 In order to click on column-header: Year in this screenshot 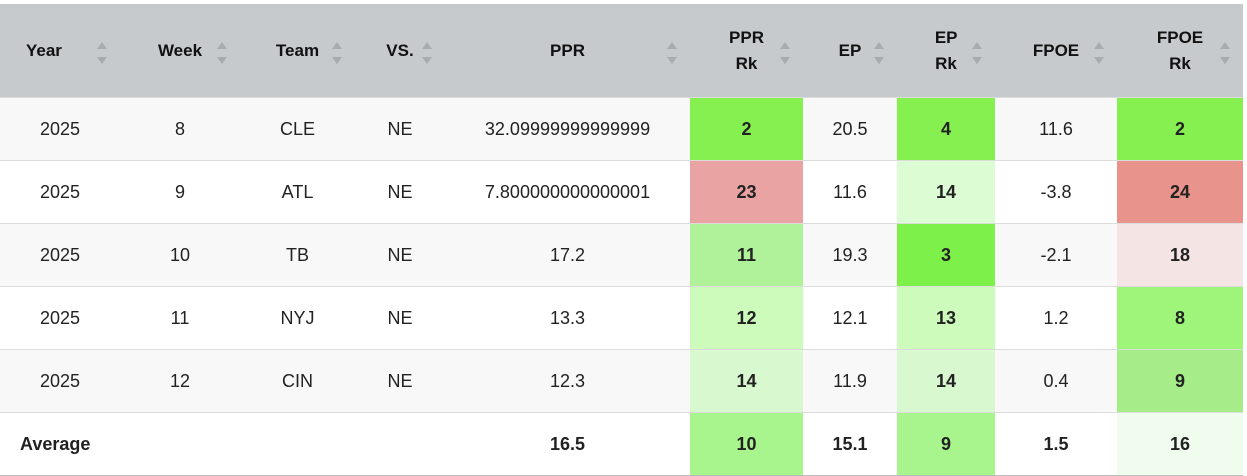, I will do `click(60, 51)`.